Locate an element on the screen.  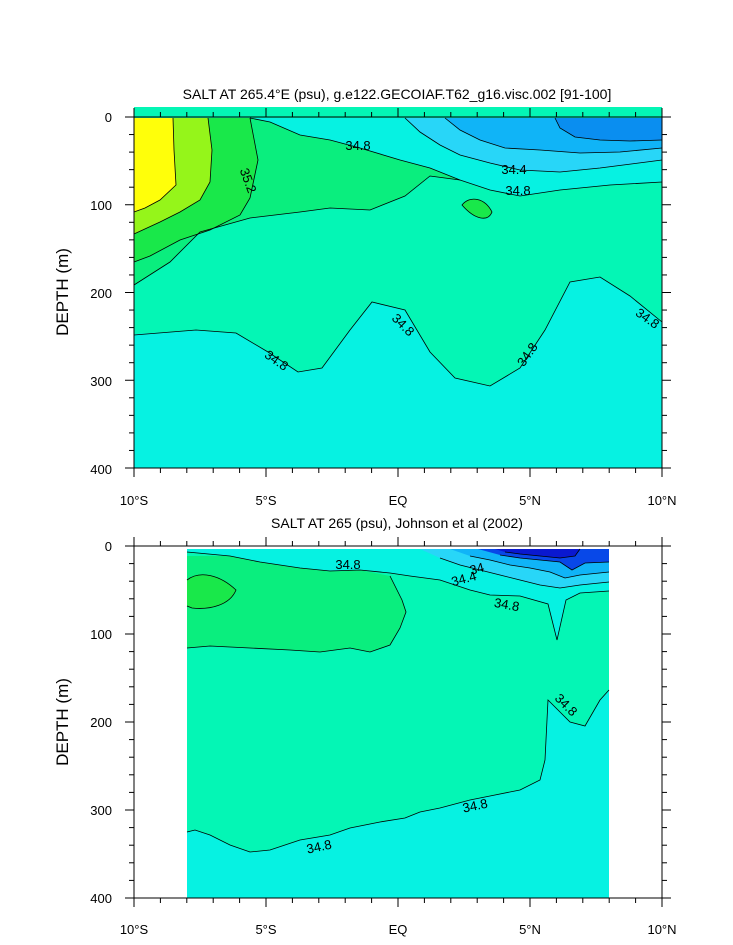
bottom-contour-label: 34 is located at coordinates (477, 569).